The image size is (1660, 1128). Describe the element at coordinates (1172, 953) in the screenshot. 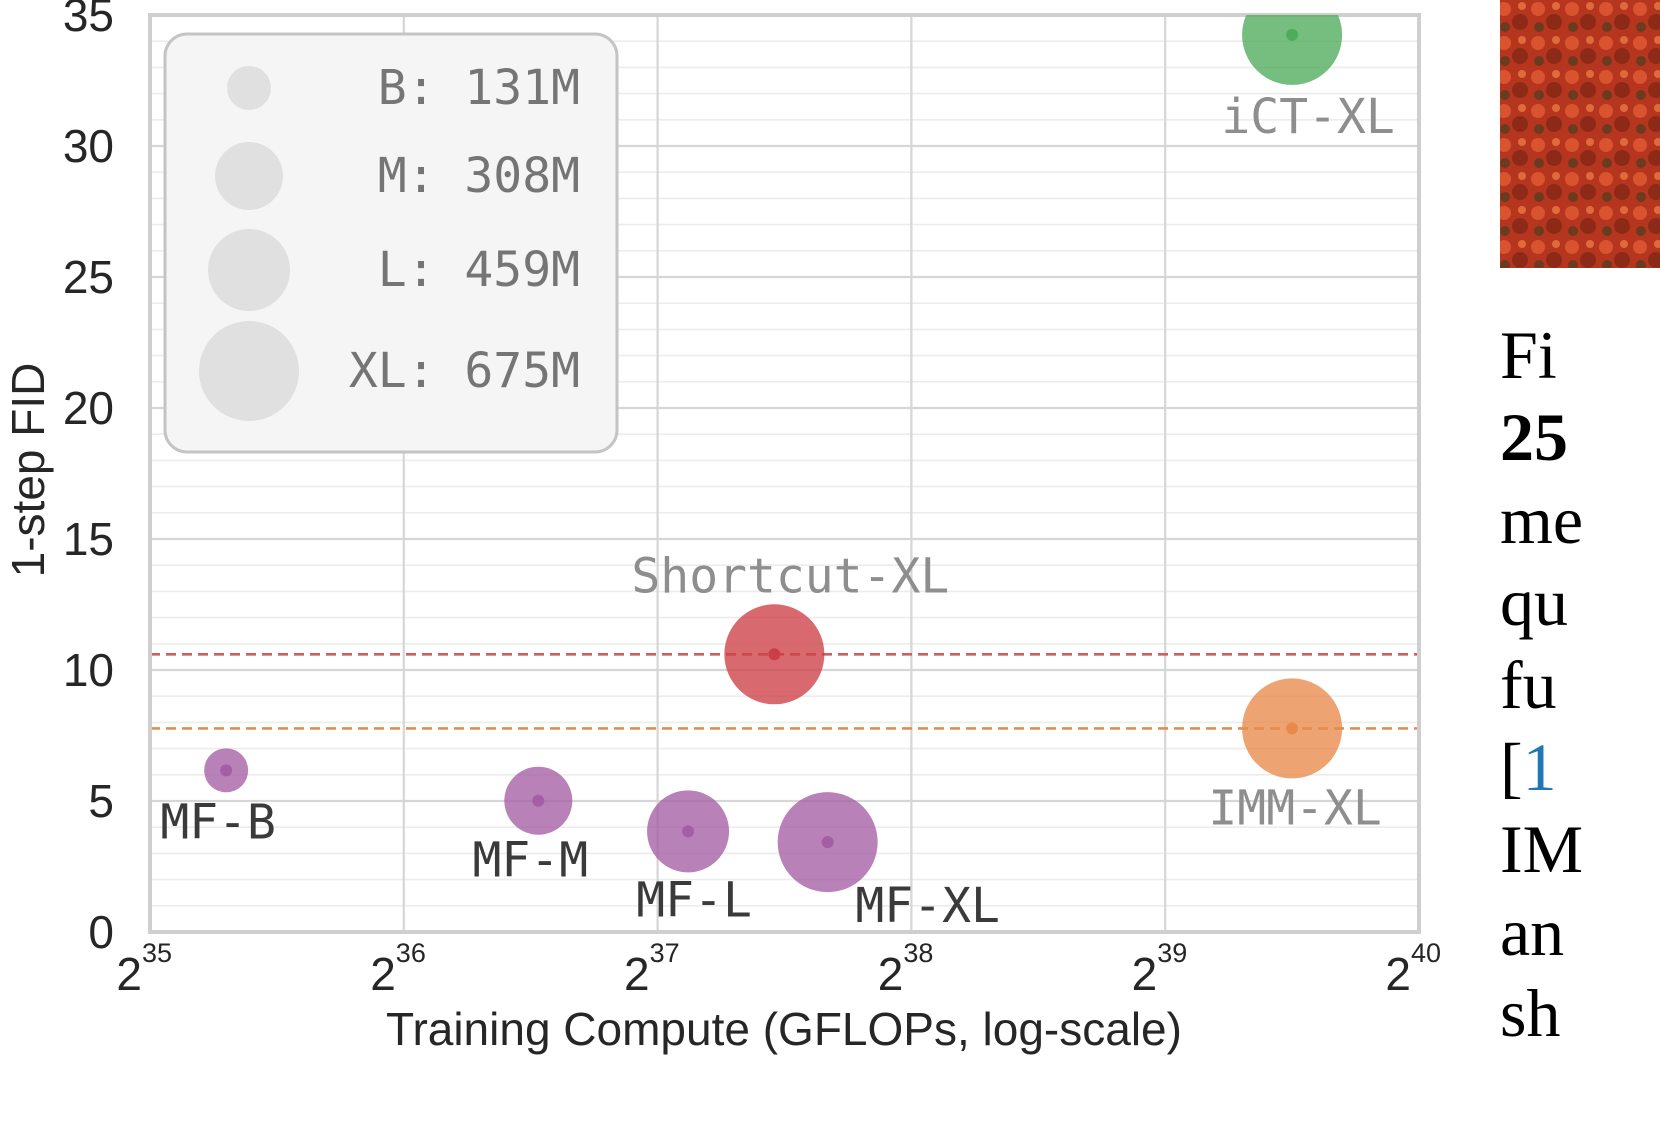

I see `x-tick-exponent: 39` at that location.